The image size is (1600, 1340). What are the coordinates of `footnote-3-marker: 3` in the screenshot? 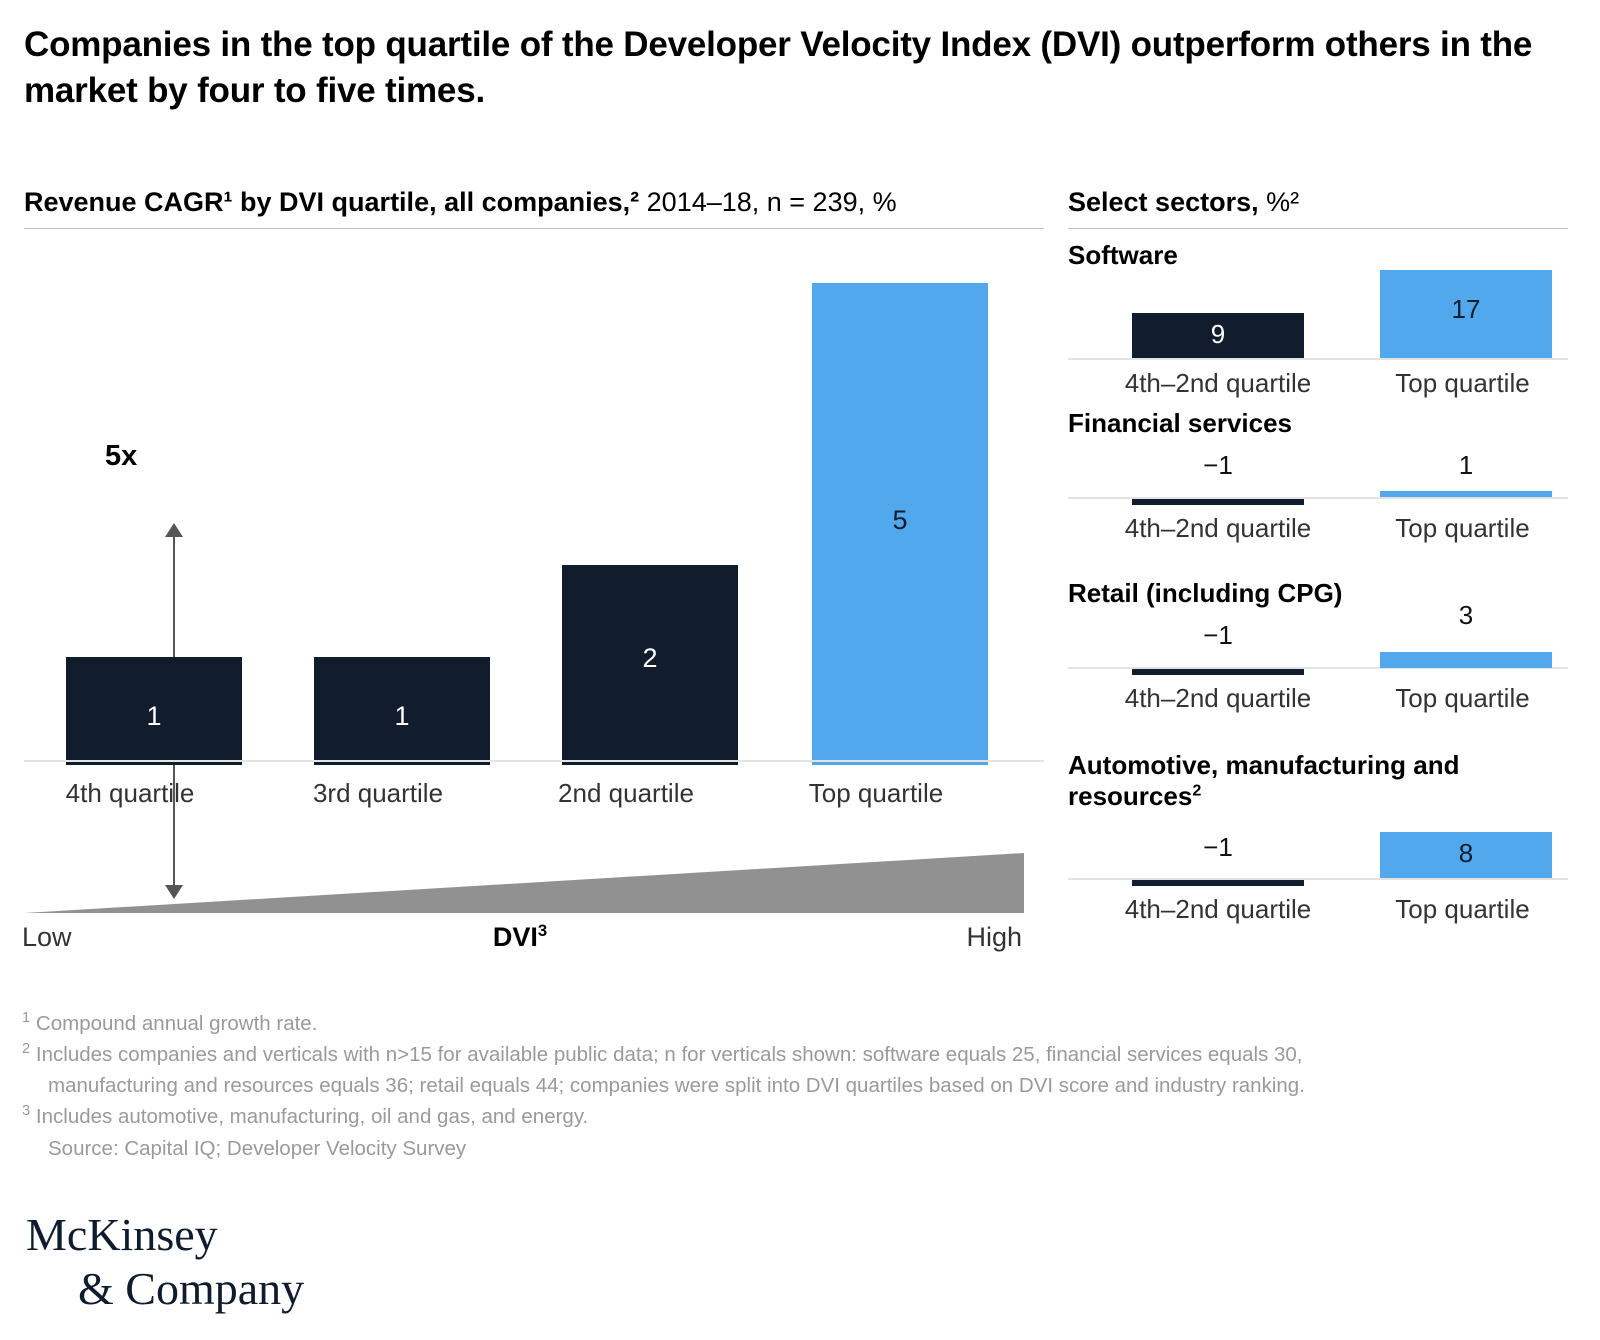 It's located at (26, 1111).